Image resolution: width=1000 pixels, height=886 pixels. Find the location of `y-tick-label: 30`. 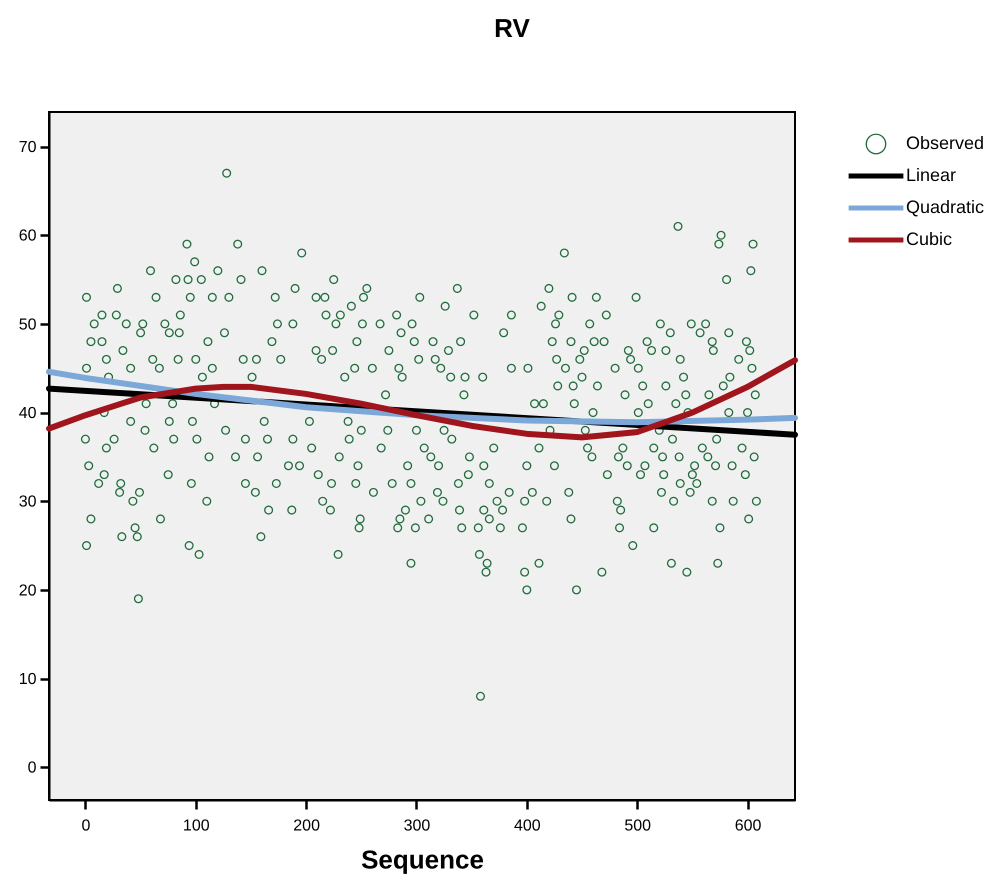

y-tick-label: 30 is located at coordinates (27, 502).